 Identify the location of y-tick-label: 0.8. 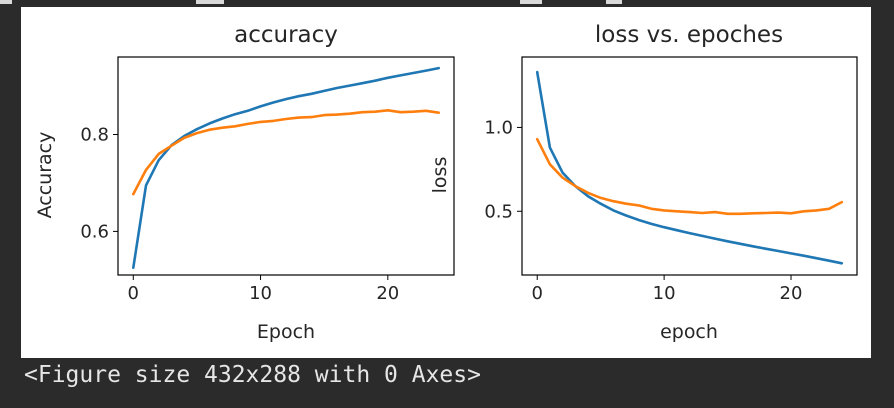
(94, 135).